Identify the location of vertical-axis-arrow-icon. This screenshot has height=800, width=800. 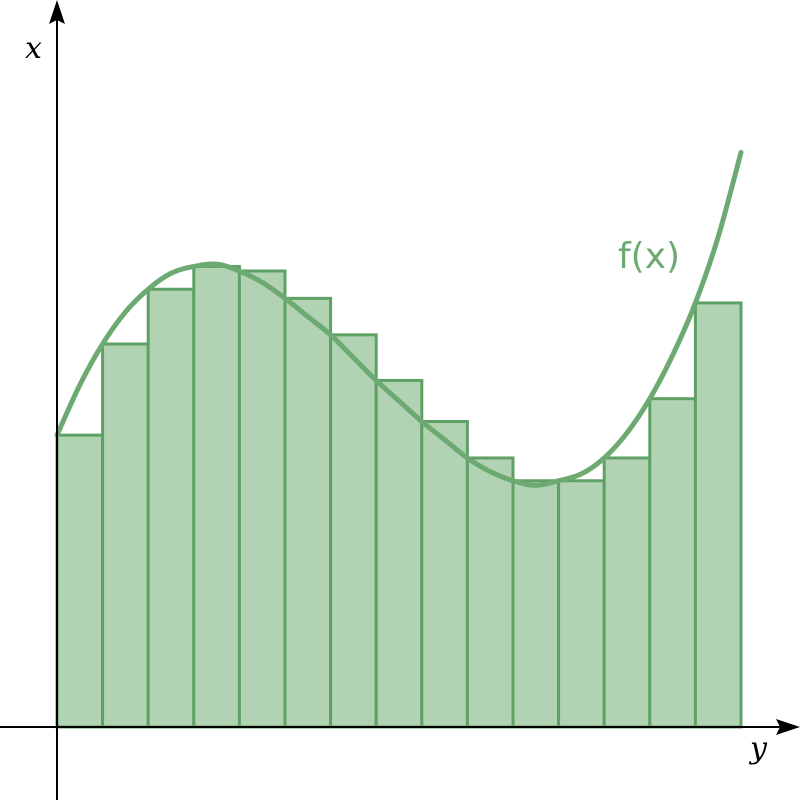
(57, 12).